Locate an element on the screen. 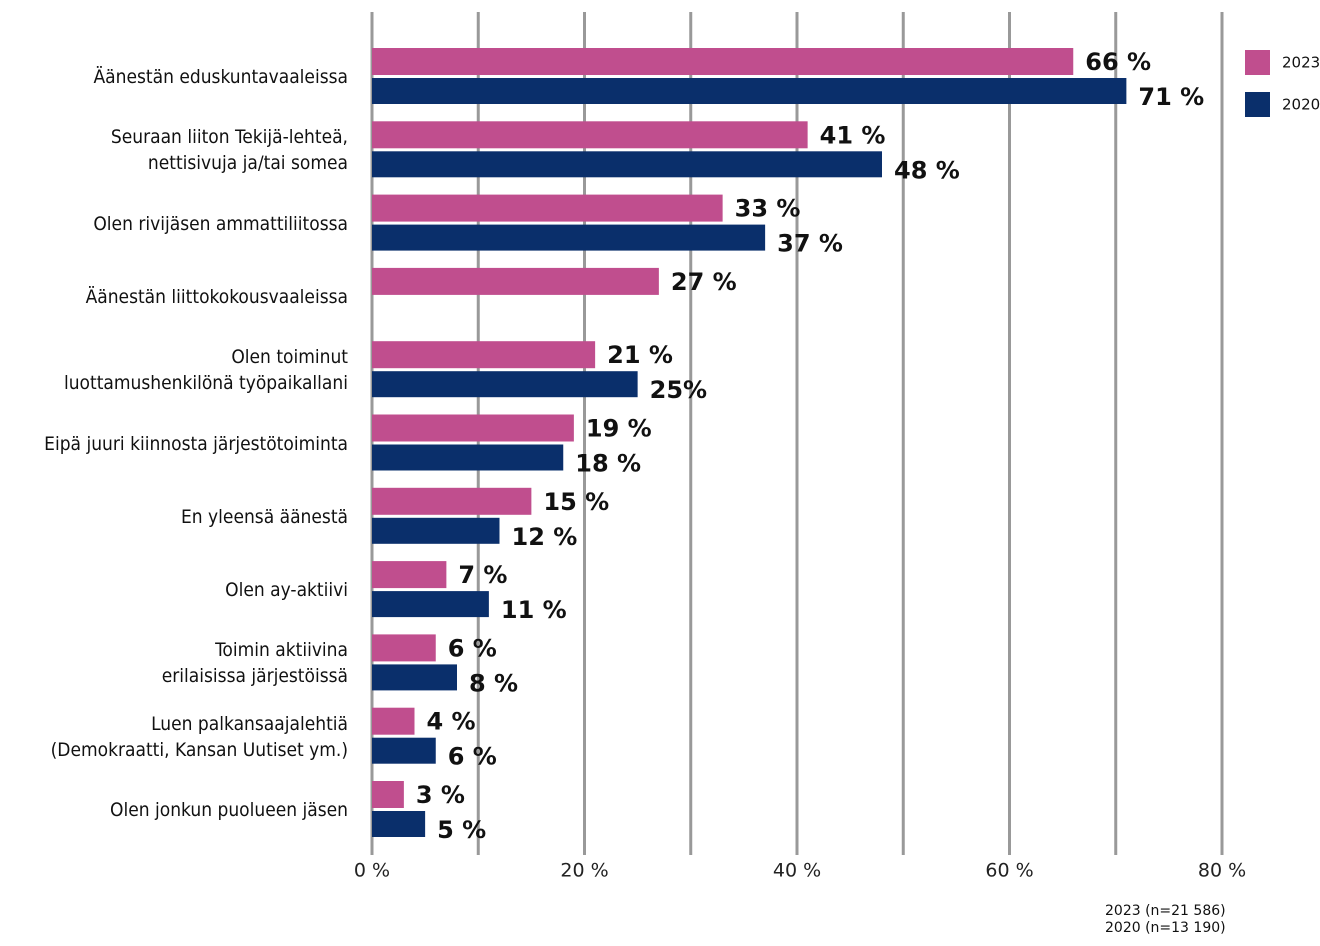 The image size is (1320, 946). value-label: 7 % is located at coordinates (482, 575).